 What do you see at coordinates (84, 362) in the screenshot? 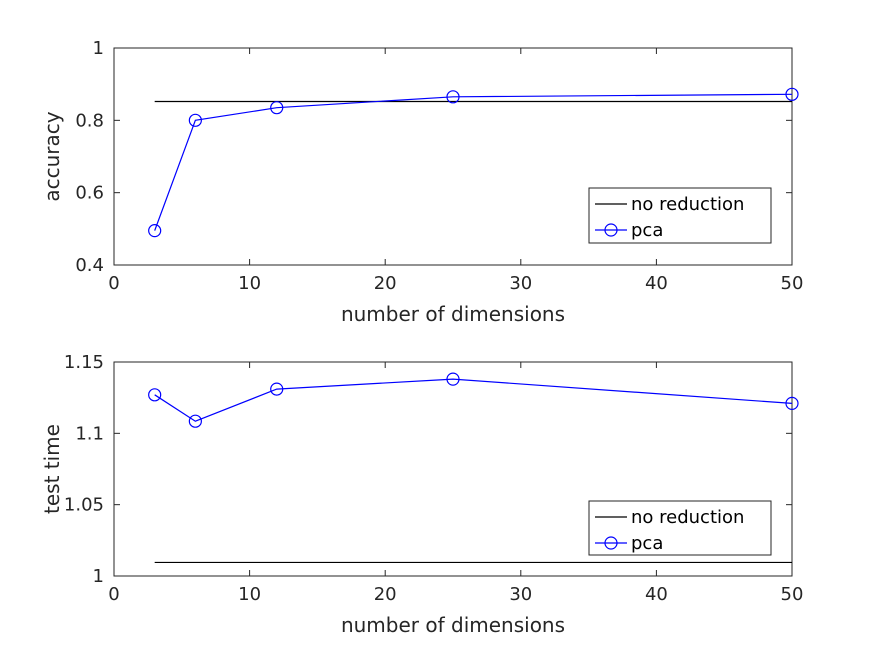
I see `y-tick-label: 1.15` at bounding box center [84, 362].